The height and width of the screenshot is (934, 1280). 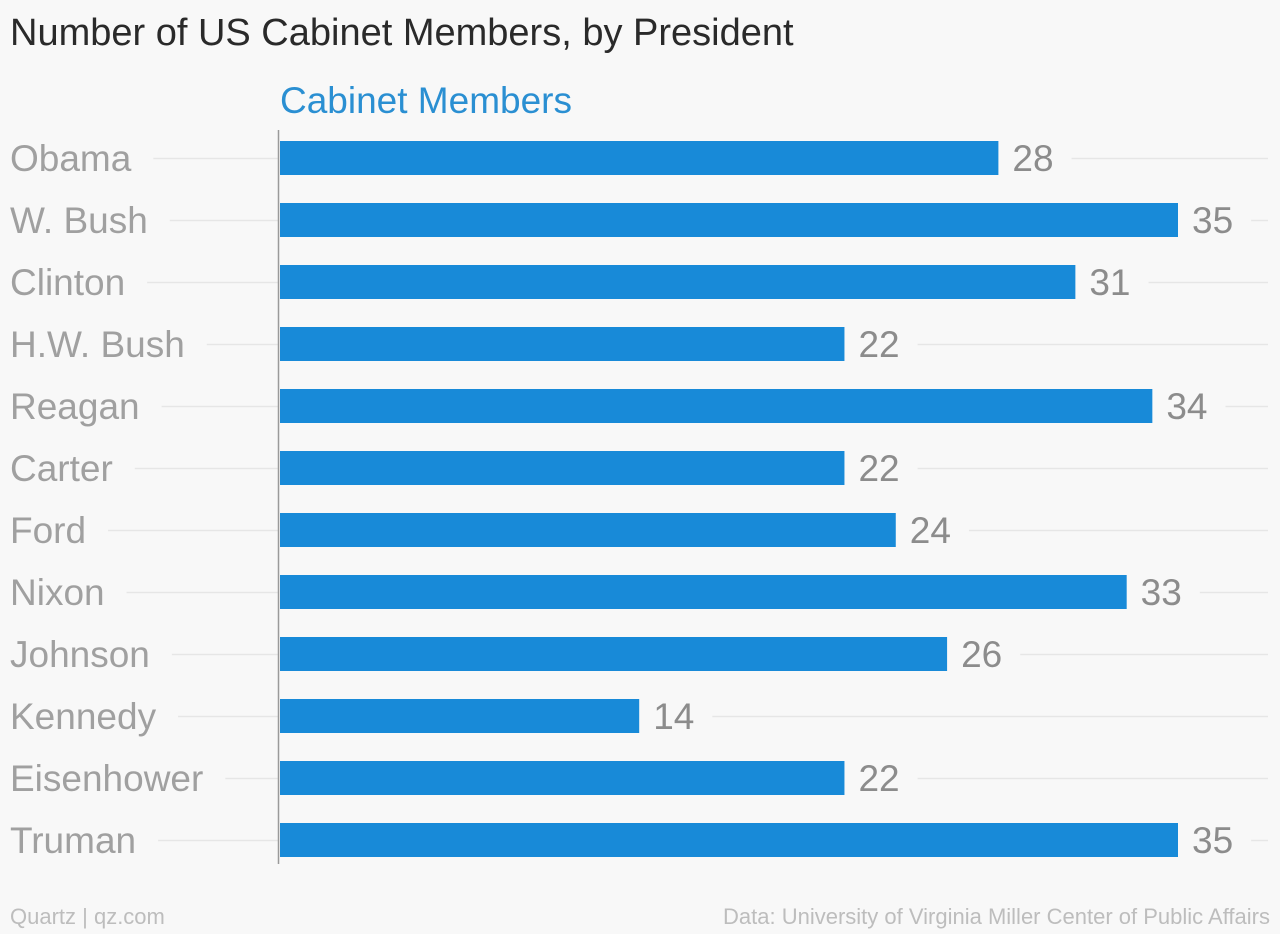 What do you see at coordinates (1109, 282) in the screenshot?
I see `value-label: 31` at bounding box center [1109, 282].